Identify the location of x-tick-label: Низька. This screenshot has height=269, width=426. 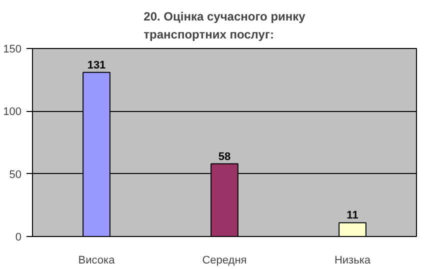
(353, 260).